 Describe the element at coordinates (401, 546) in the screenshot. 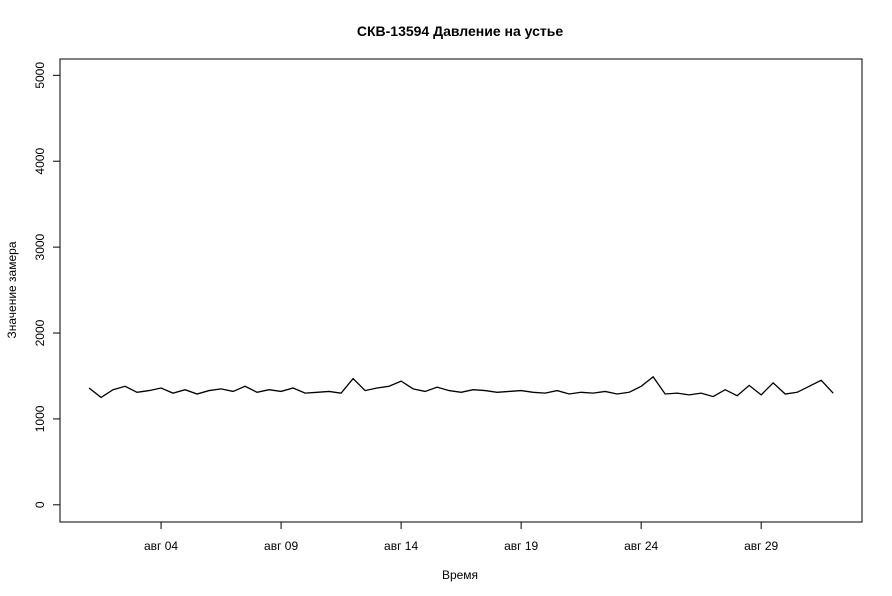

I see `x-tick-label: авг 14` at that location.